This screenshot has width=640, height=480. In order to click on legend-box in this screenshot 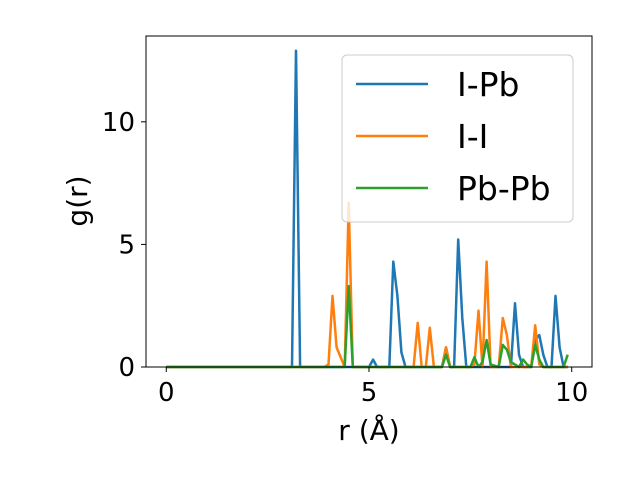, I will do `click(457, 138)`.